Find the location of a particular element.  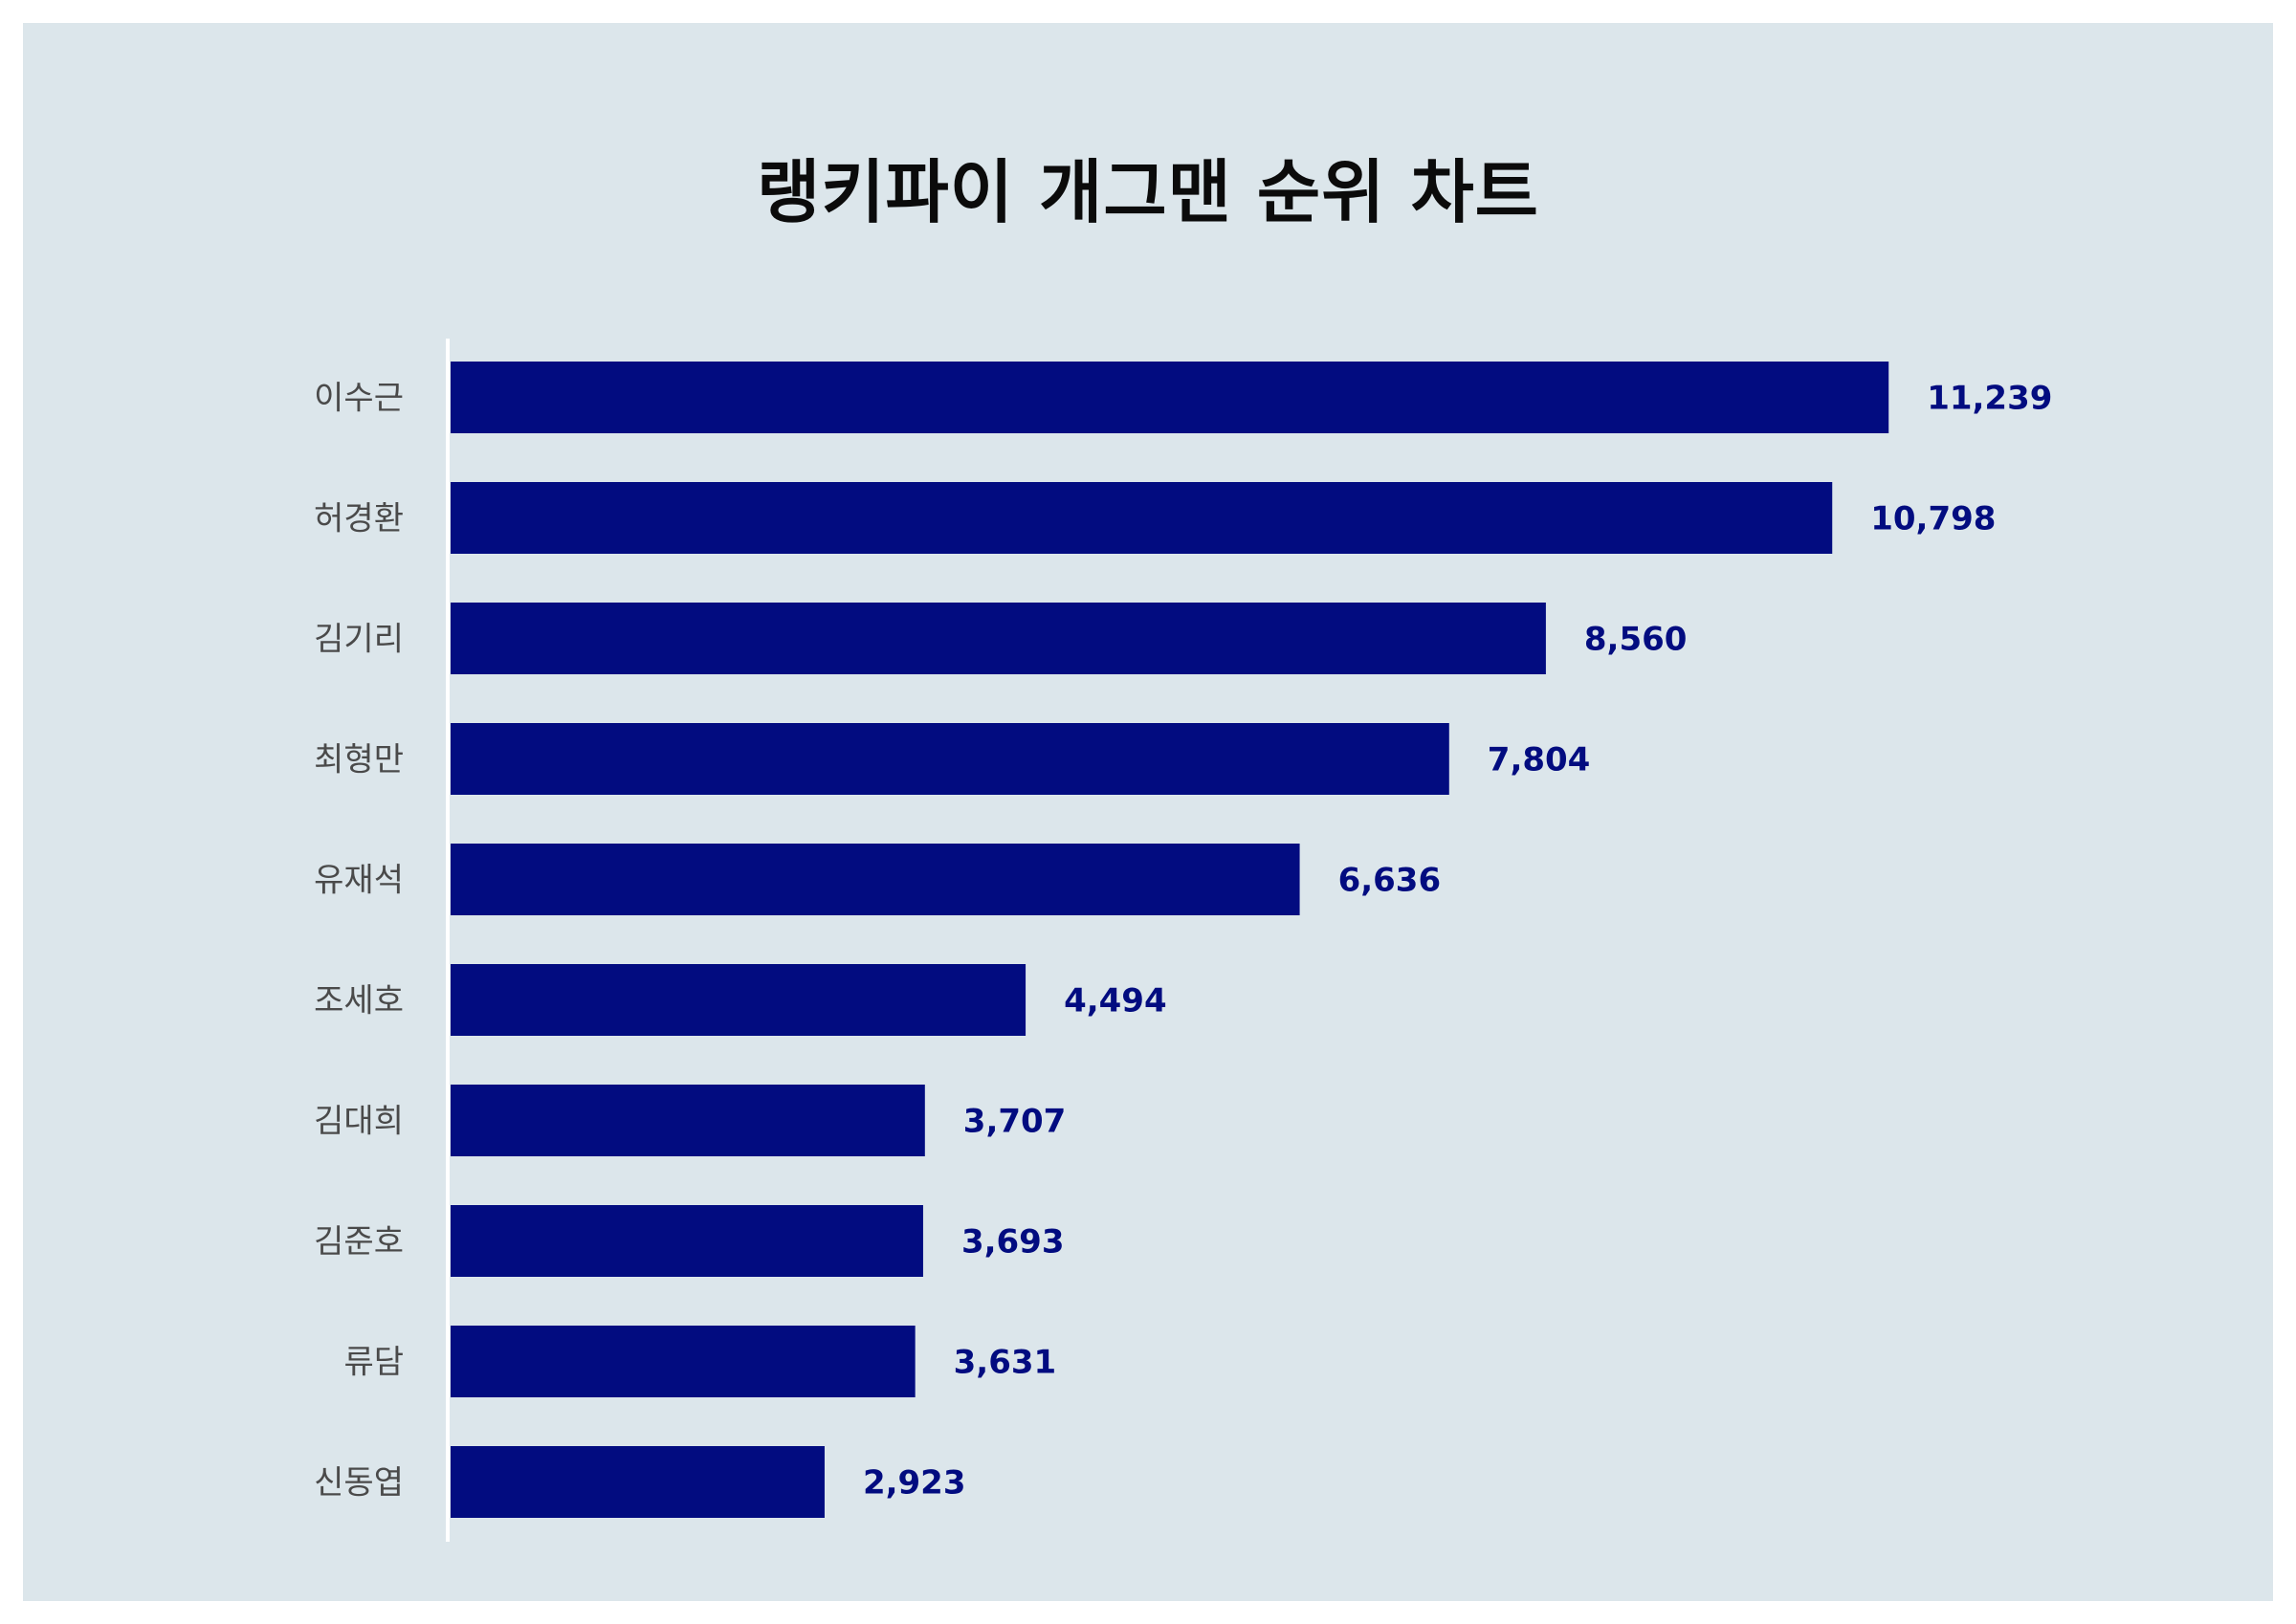

value-label: 10,798 is located at coordinates (1933, 519).